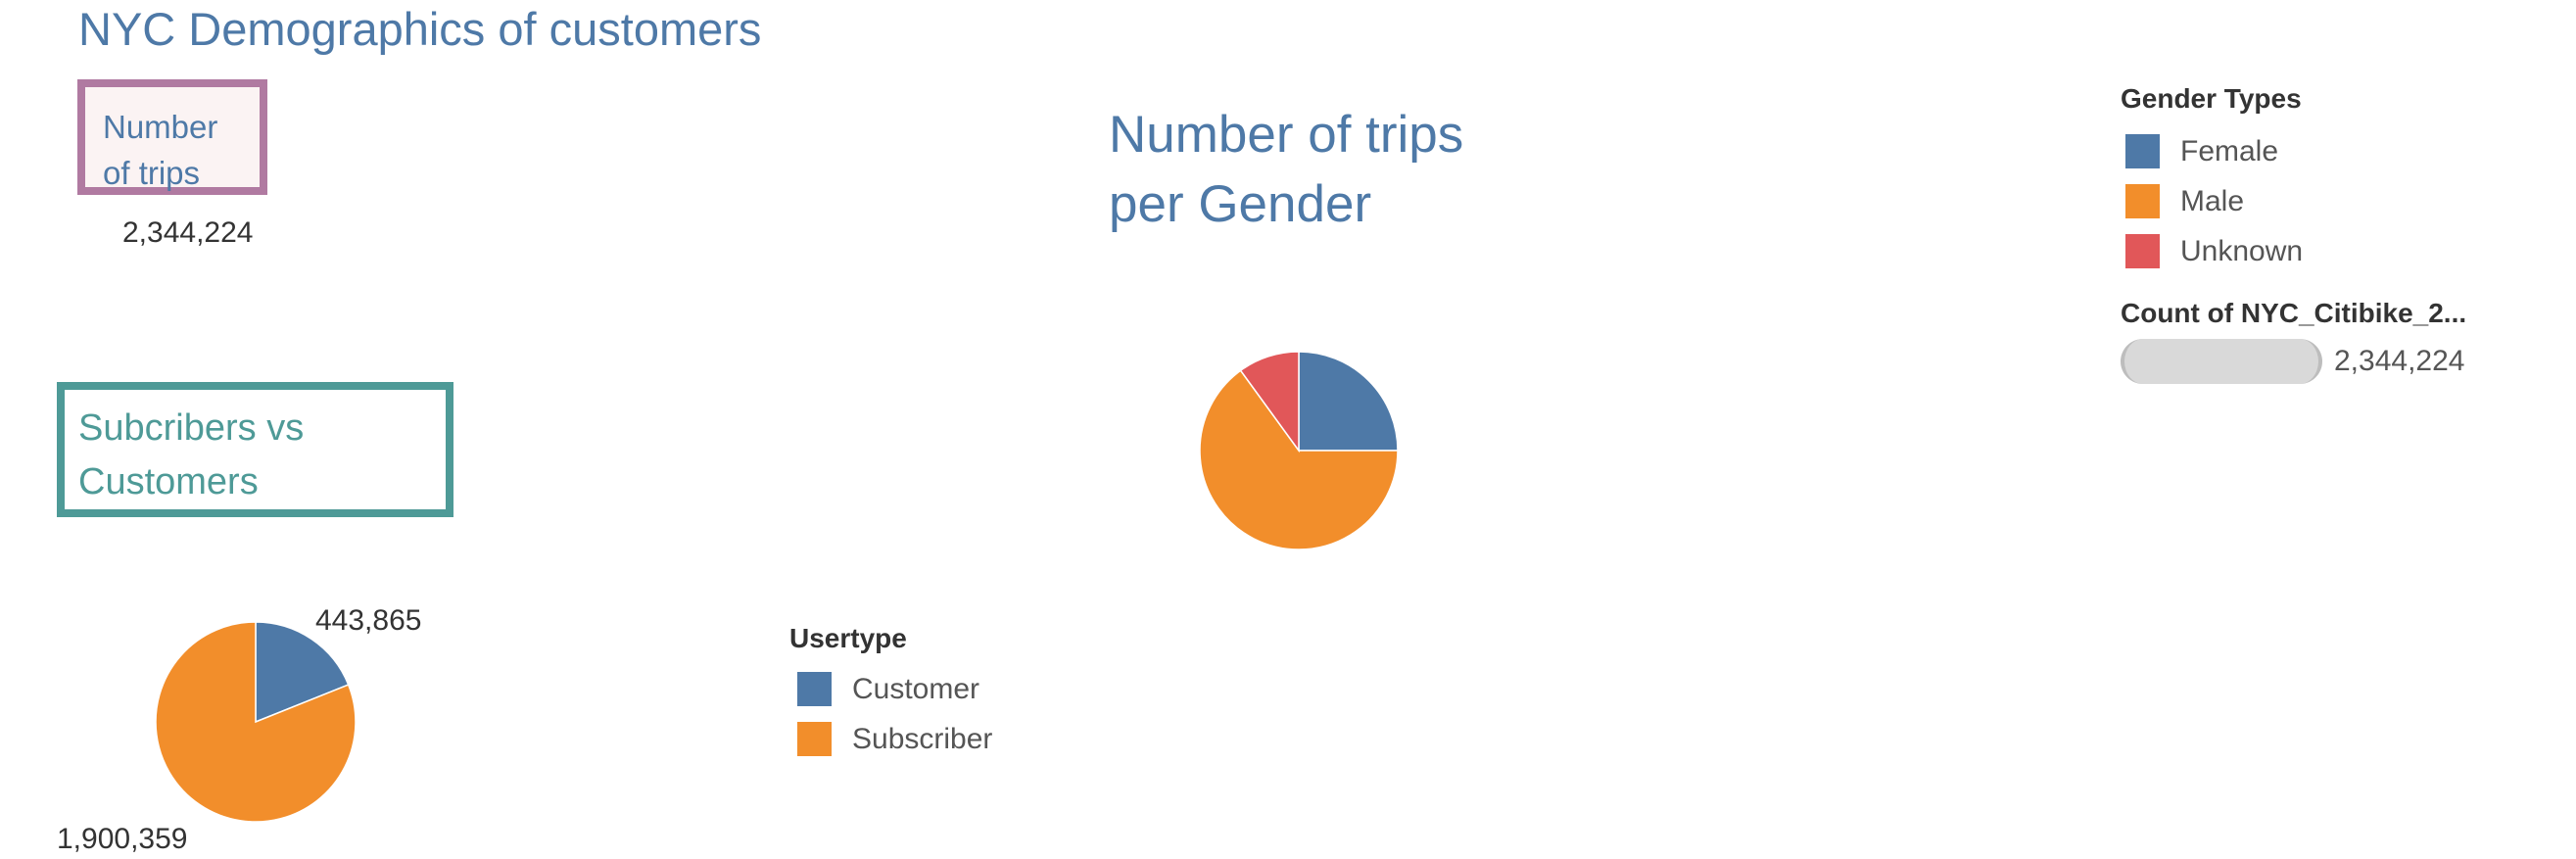 This screenshot has width=2576, height=859. Describe the element at coordinates (815, 689) in the screenshot. I see `customer-swatch` at that location.